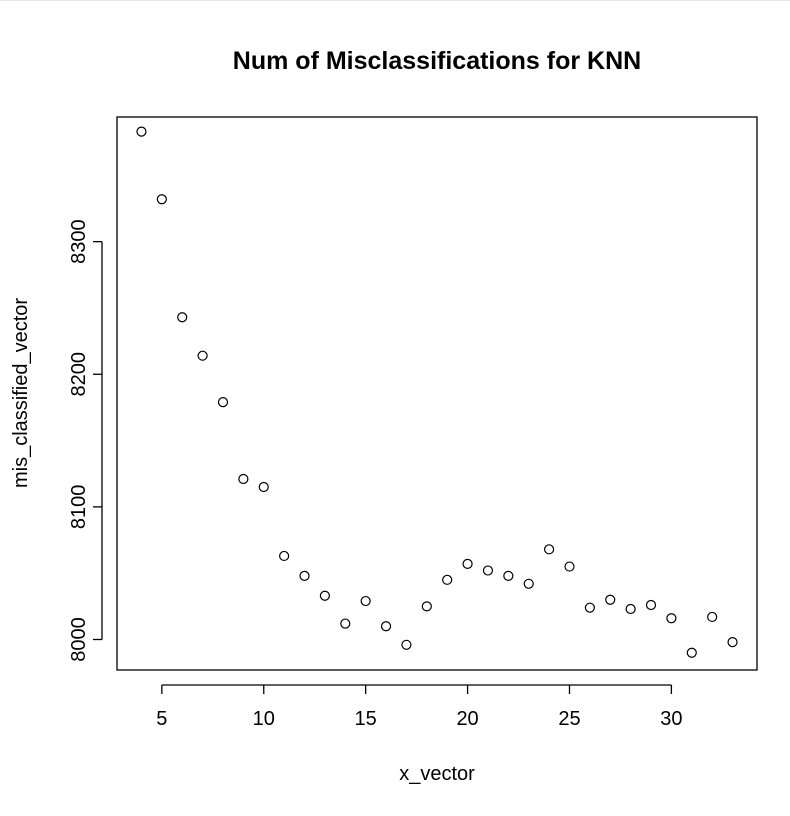 Image resolution: width=790 pixels, height=816 pixels. What do you see at coordinates (79, 507) in the screenshot?
I see `y-tick-label: 8100` at bounding box center [79, 507].